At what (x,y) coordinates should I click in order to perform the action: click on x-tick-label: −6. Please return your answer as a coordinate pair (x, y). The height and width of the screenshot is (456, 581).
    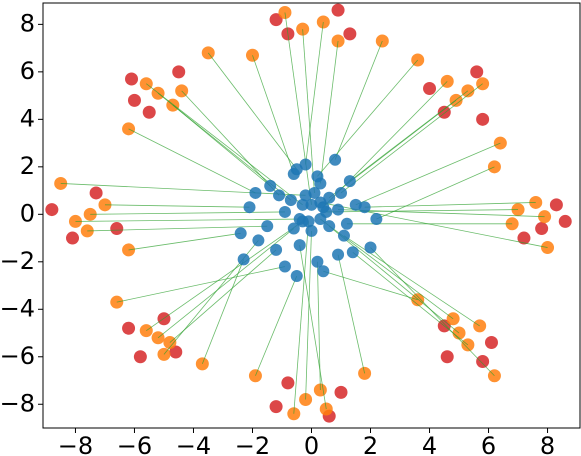
    Looking at the image, I should click on (134, 444).